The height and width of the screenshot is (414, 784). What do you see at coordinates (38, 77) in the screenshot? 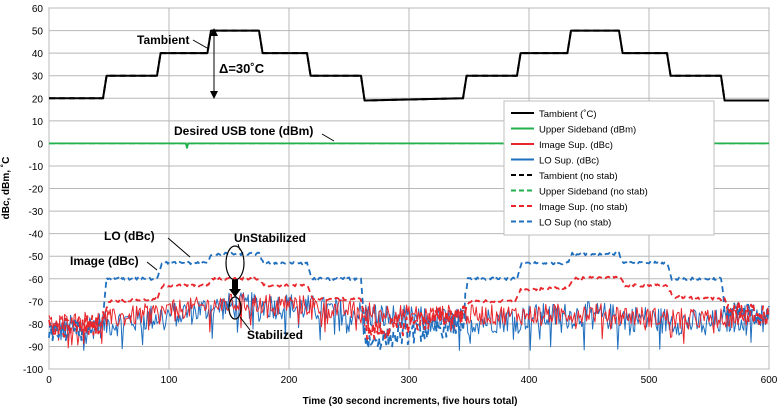
I see `y-tick-label: 30` at bounding box center [38, 77].